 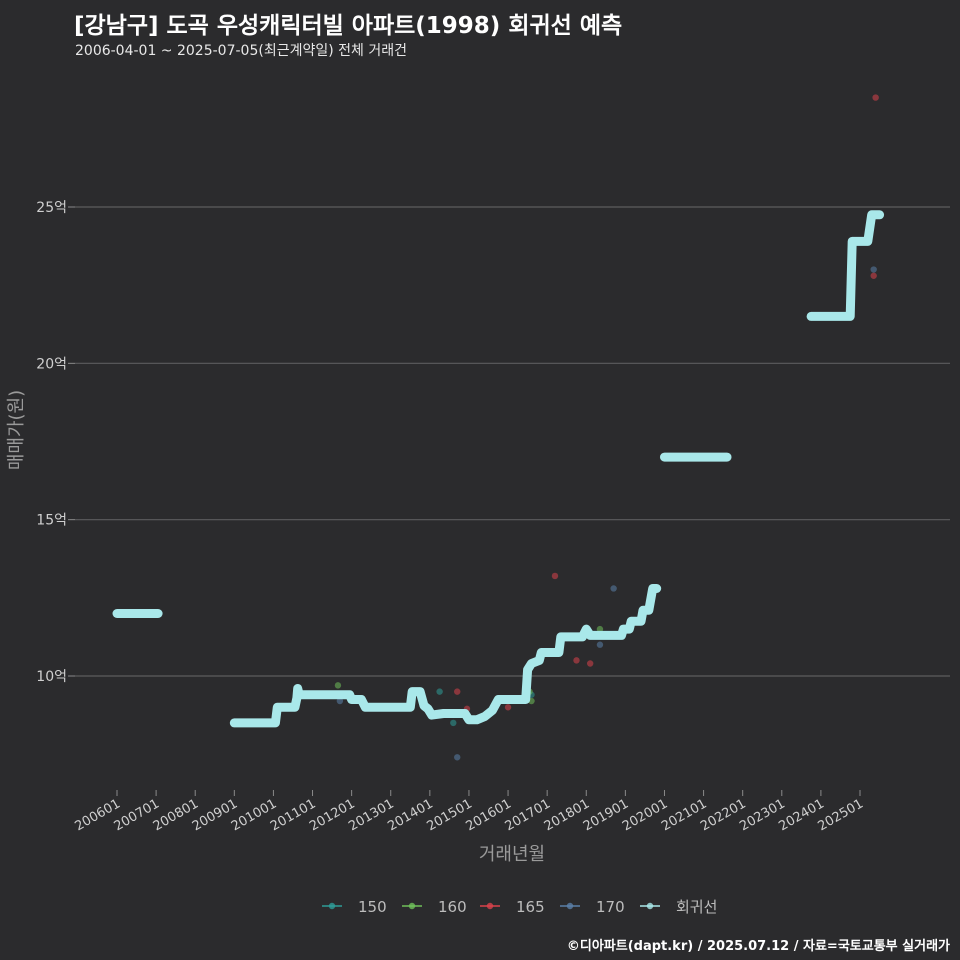 I want to click on y-tick-label: 25억, so click(x=51, y=208).